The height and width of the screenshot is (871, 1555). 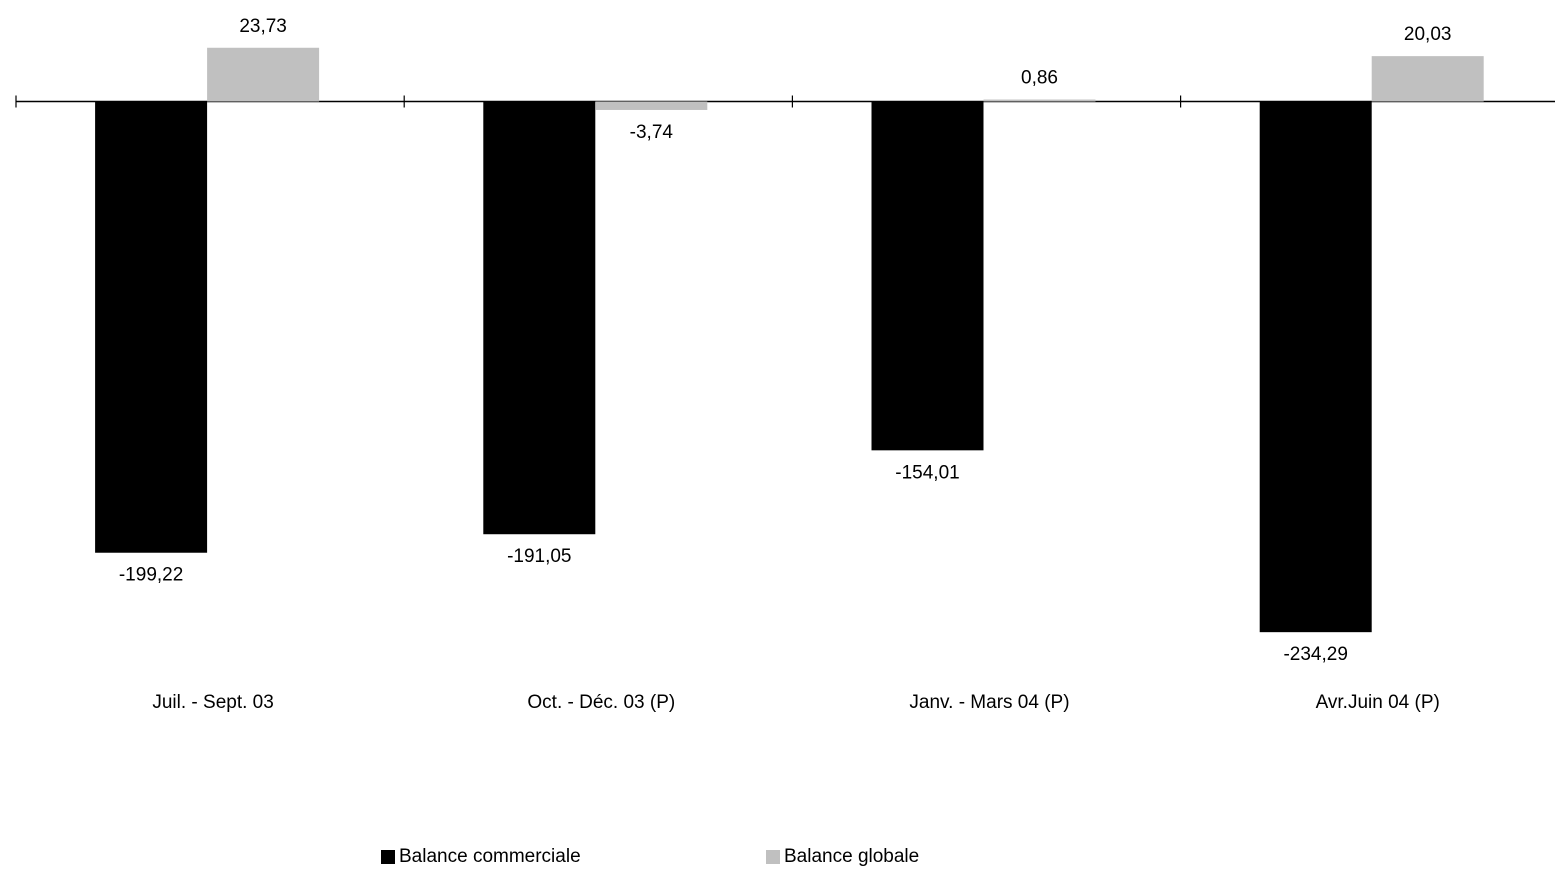 I want to click on legend-item-balance-commerciale: Balance commerciale, so click(x=481, y=857).